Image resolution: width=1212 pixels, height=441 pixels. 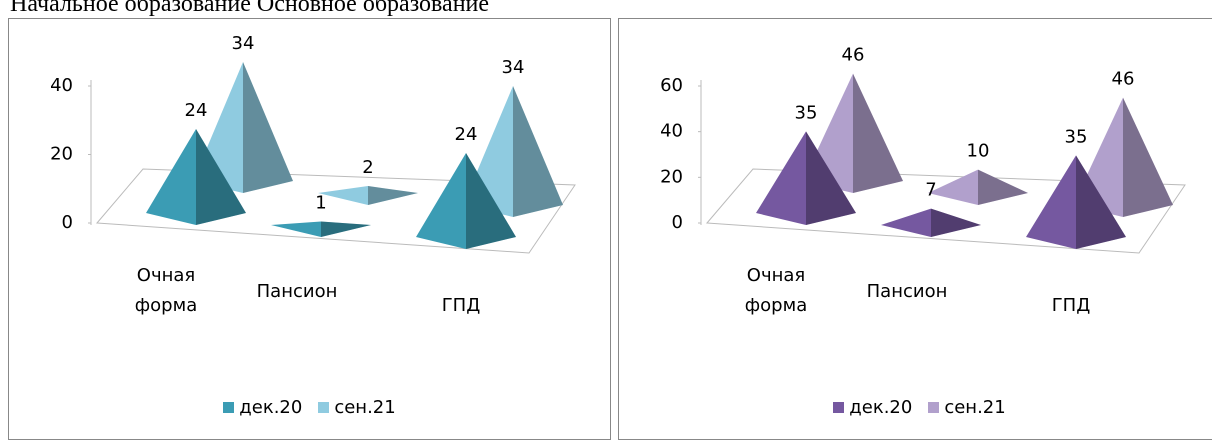 I want to click on data-label: 10, so click(x=978, y=151).